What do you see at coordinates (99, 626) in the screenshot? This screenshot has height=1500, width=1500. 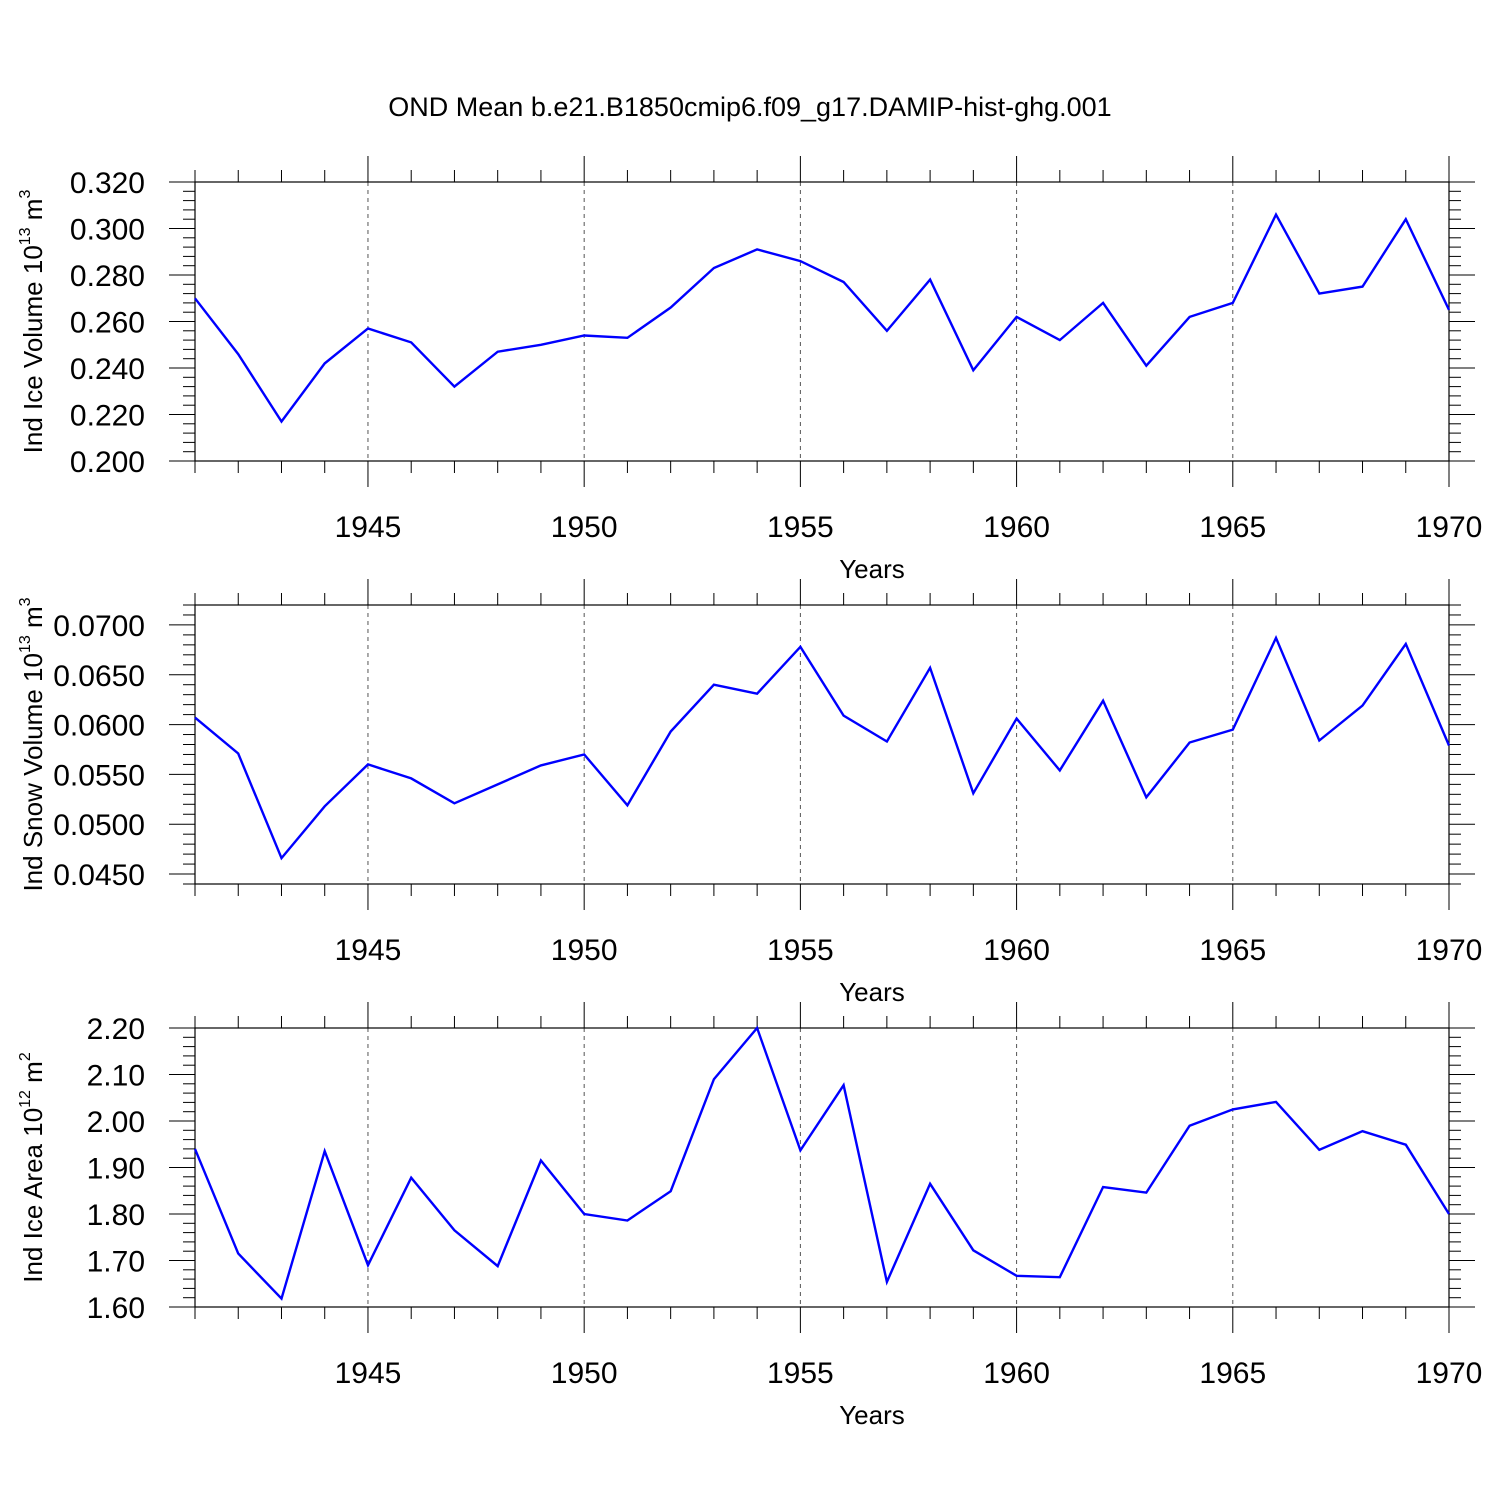 I see `snow-volume-y-tick-label: 0.0700` at bounding box center [99, 626].